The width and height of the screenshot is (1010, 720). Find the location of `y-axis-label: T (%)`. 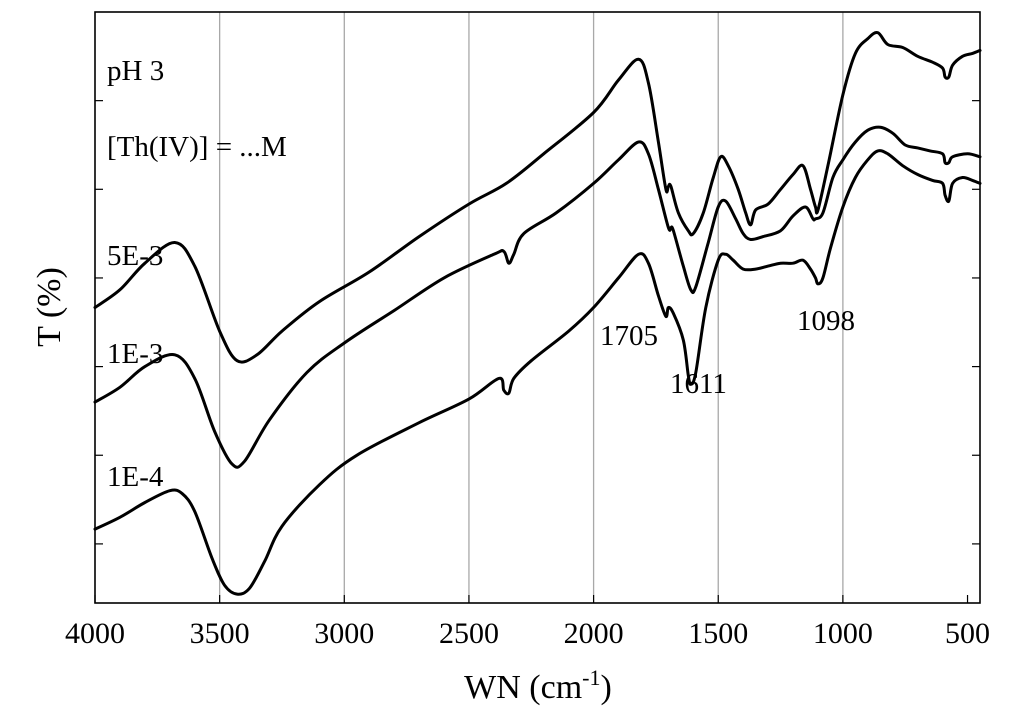

y-axis-label: T (%) is located at coordinates (49, 307).